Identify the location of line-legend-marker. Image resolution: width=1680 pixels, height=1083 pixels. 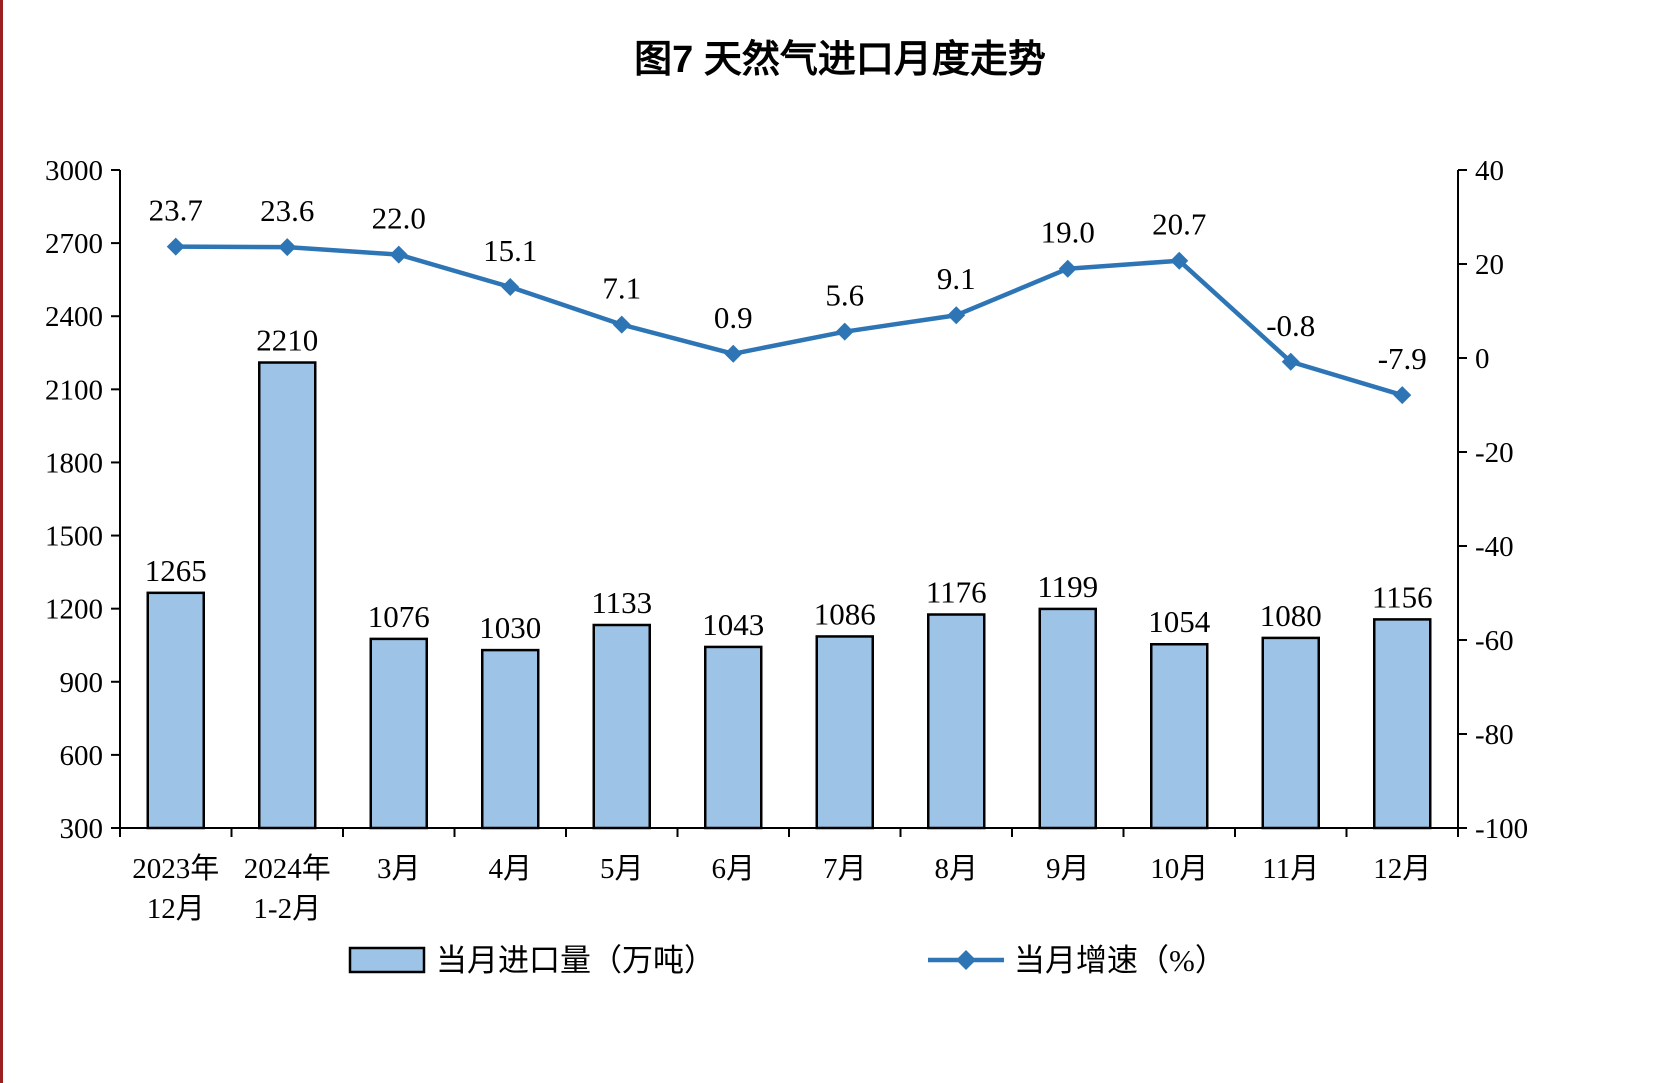
(966, 960).